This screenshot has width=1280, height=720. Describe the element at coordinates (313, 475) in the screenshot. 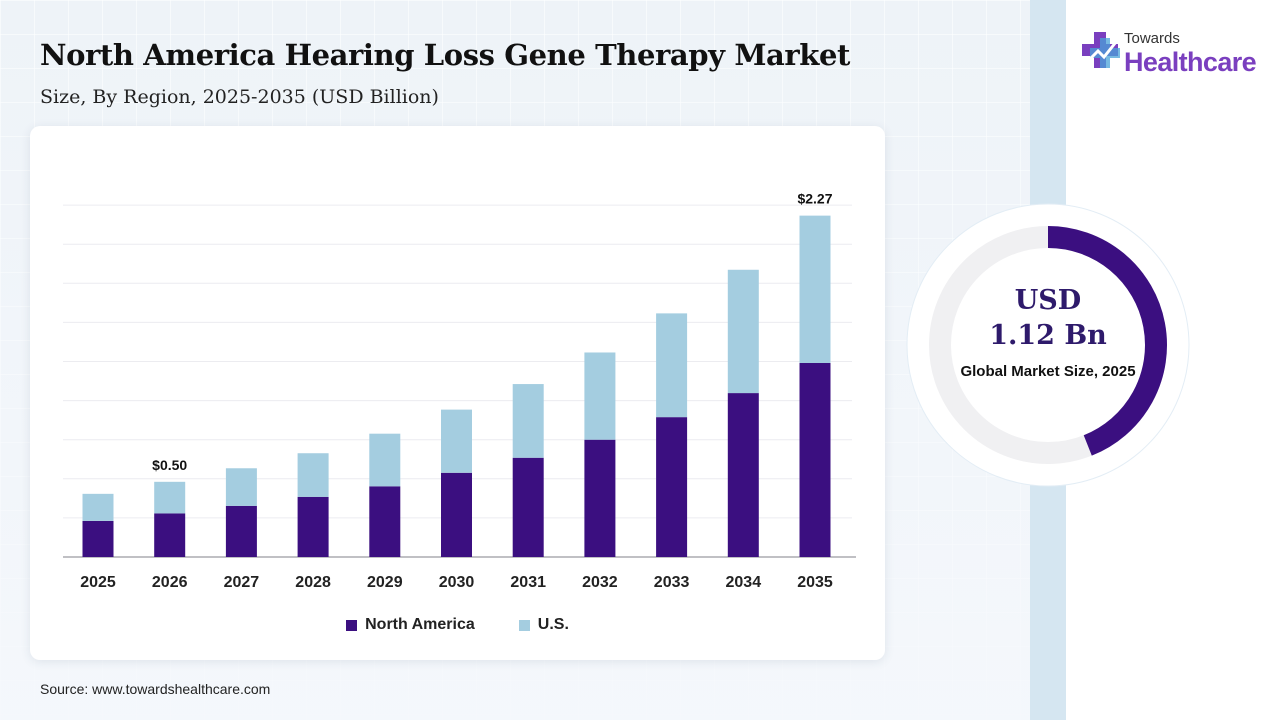

I see `bar-us-2028` at that location.